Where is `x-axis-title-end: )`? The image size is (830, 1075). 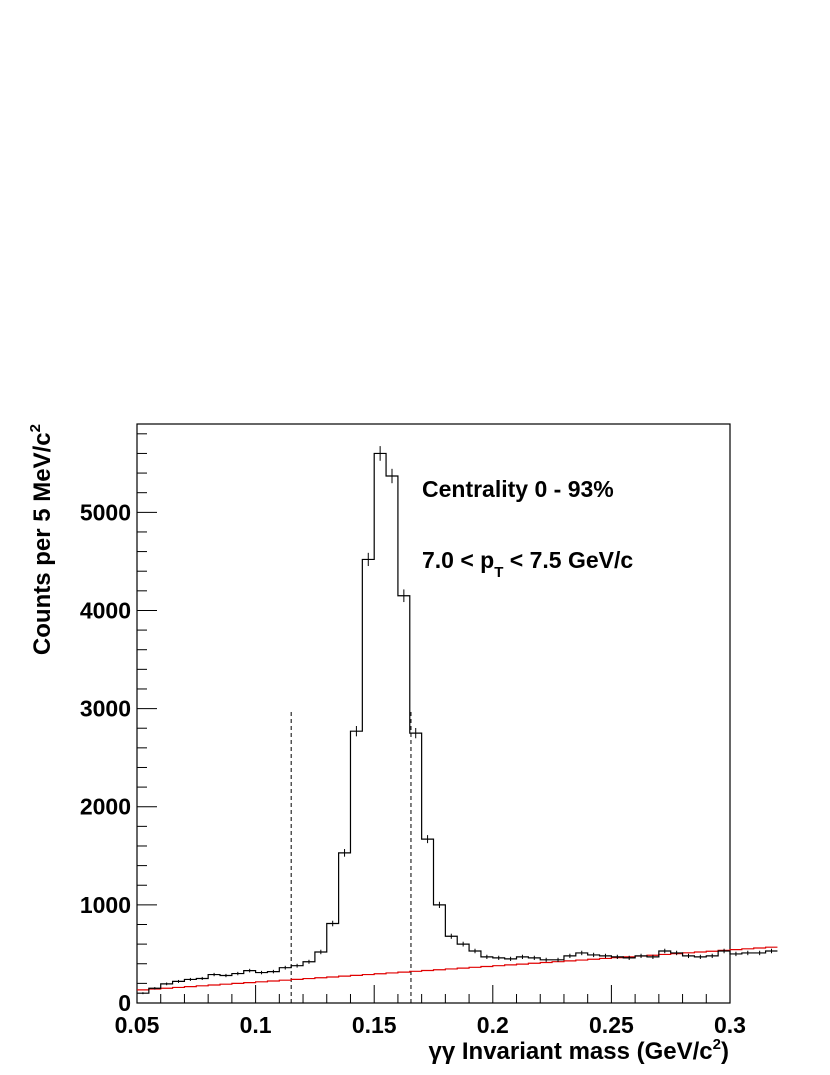 x-axis-title-end: ) is located at coordinates (725, 1051).